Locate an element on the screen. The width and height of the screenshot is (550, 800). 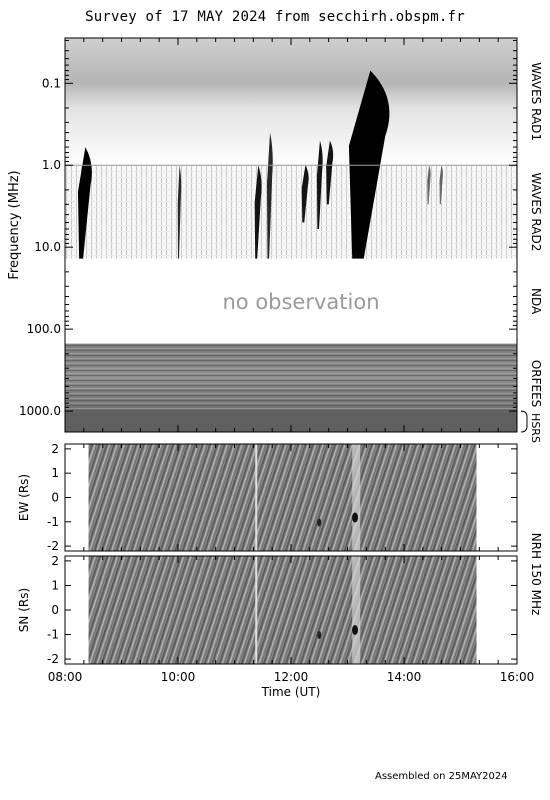
nrh-instrument-label: NRH 150 MHz is located at coordinates (536, 574).